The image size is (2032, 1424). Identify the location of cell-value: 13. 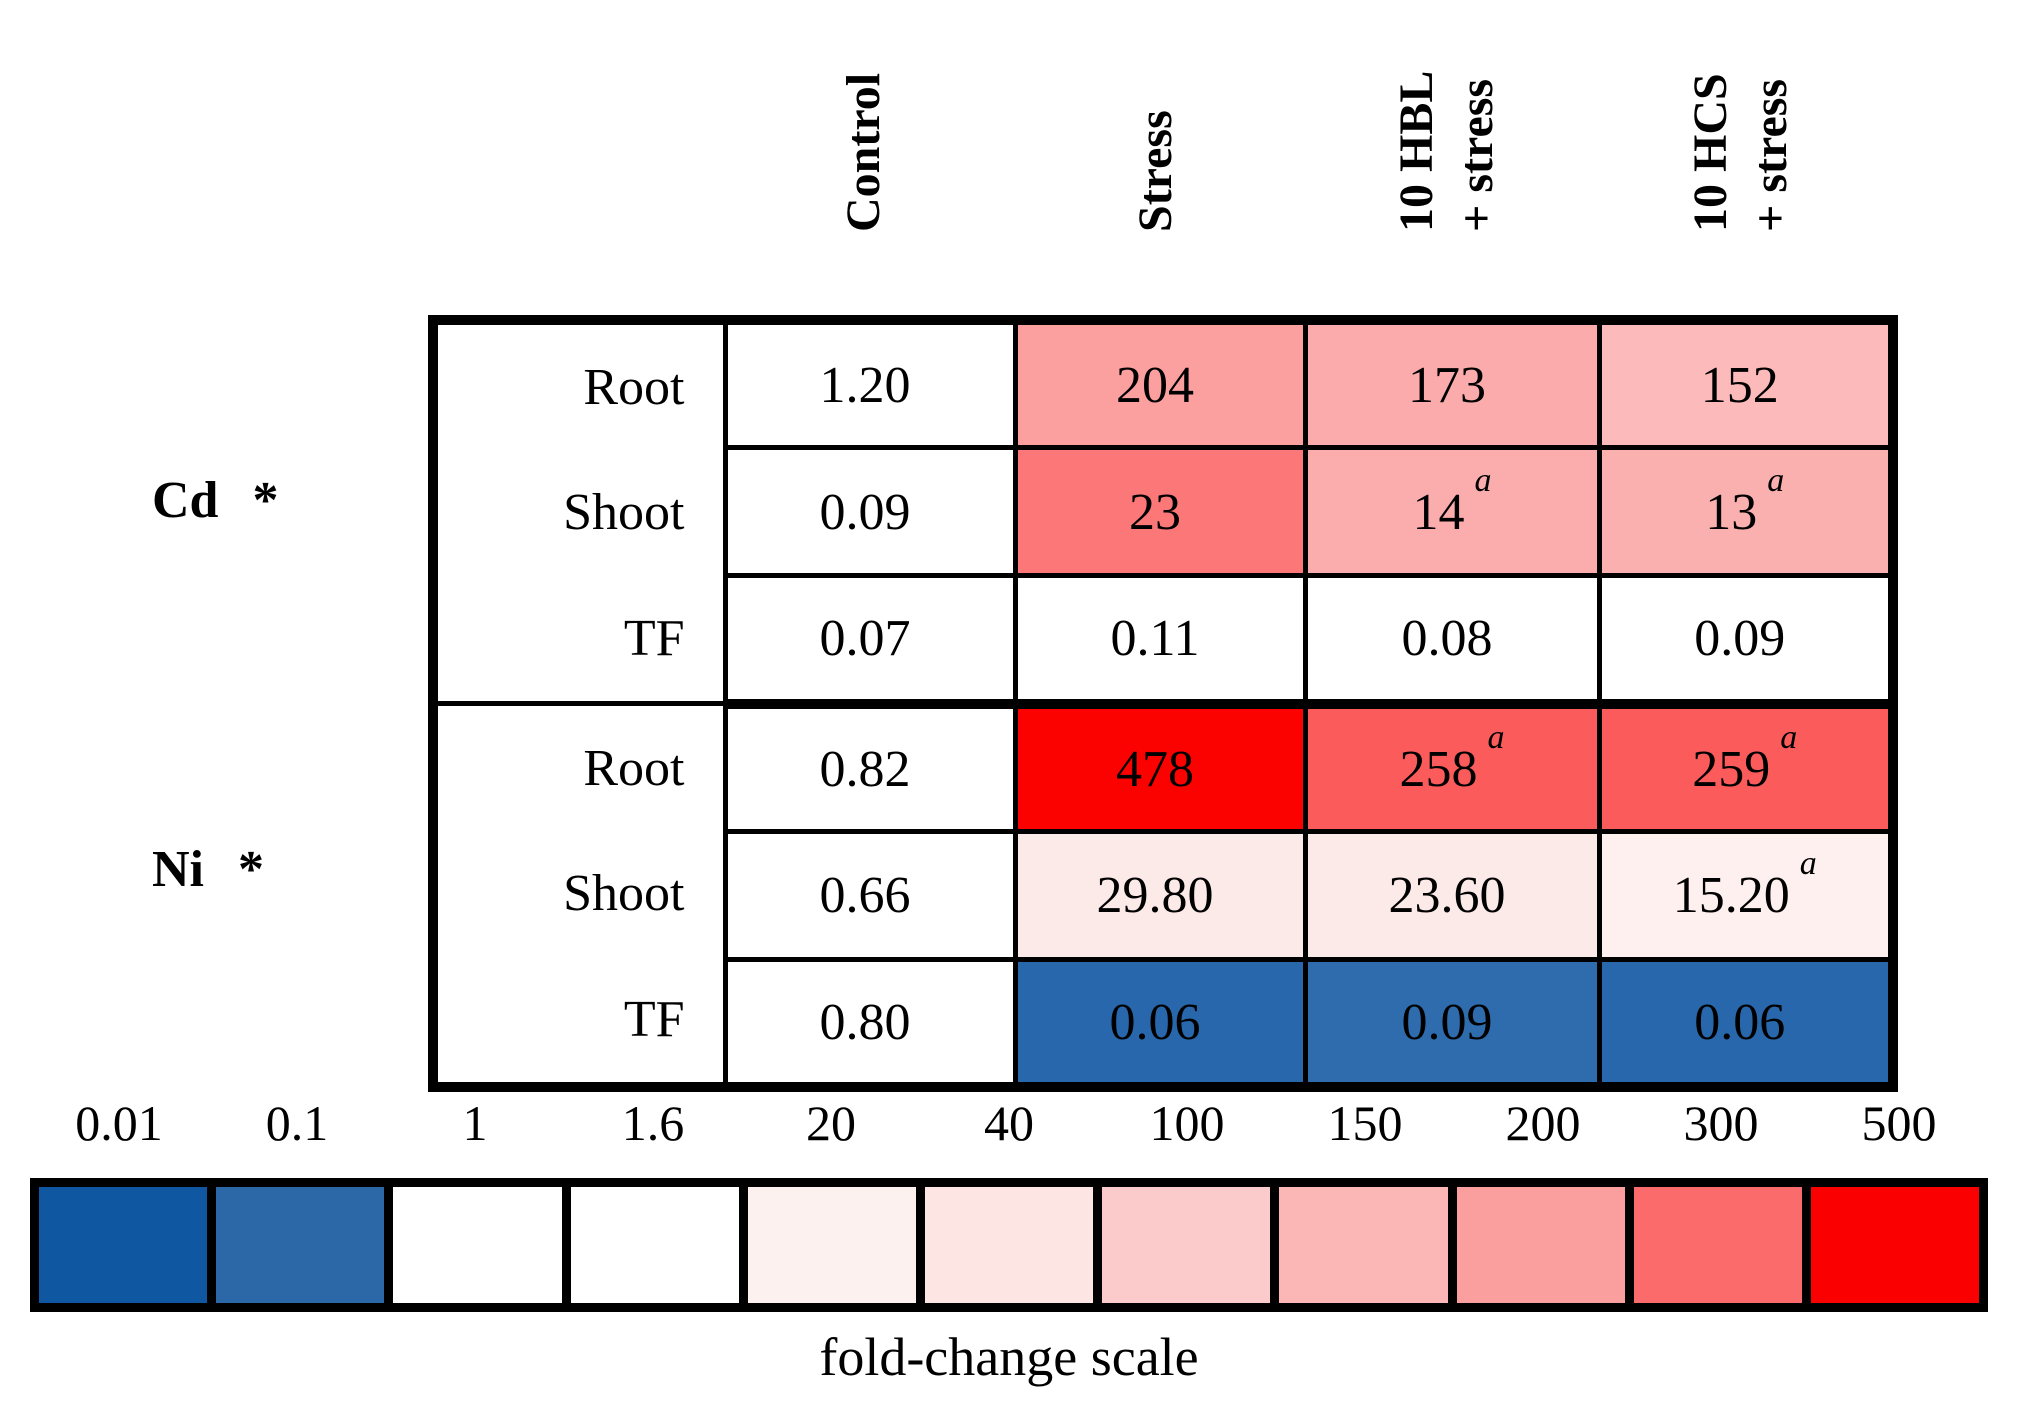
(1731, 512).